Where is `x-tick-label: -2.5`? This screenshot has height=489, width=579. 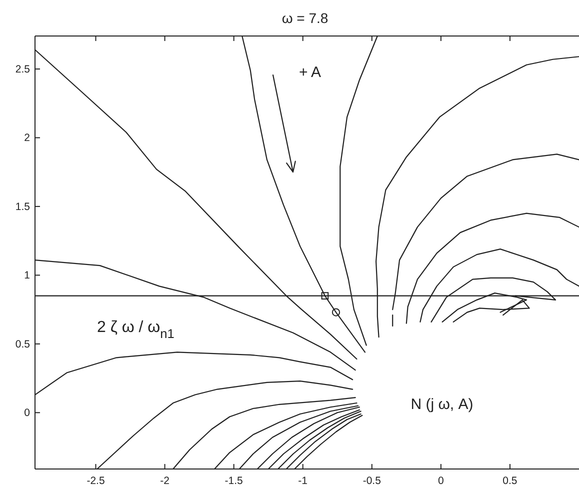 x-tick-label: -2.5 is located at coordinates (95, 481).